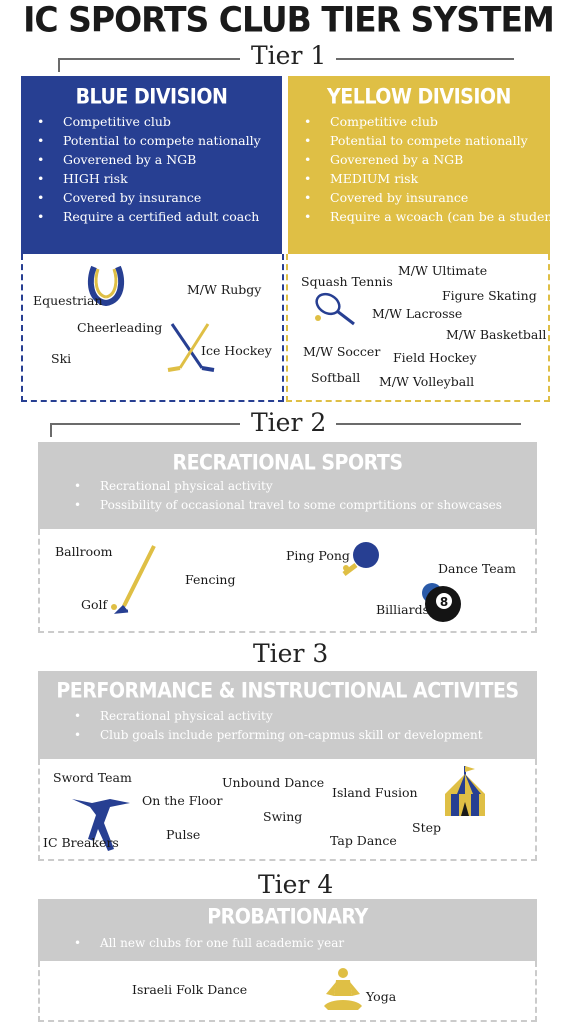 Image resolution: width=577 pixels, height=1024 pixels. What do you see at coordinates (435, 357) in the screenshot?
I see `sport-label: Field Hockey` at bounding box center [435, 357].